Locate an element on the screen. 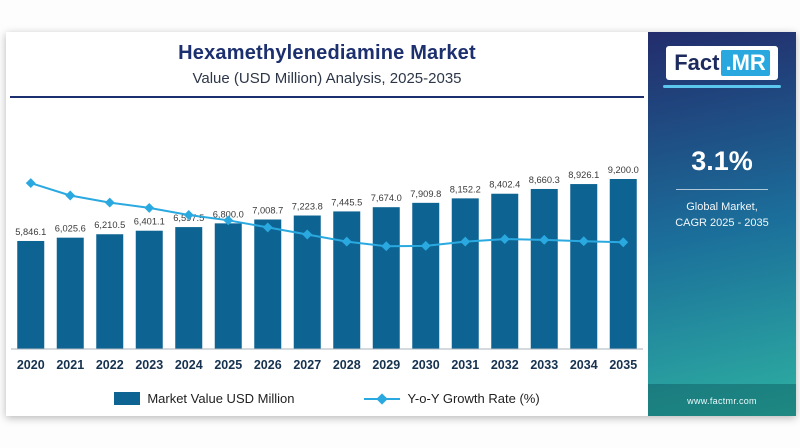  x-axis-label-2025: 2025 is located at coordinates (228, 365).